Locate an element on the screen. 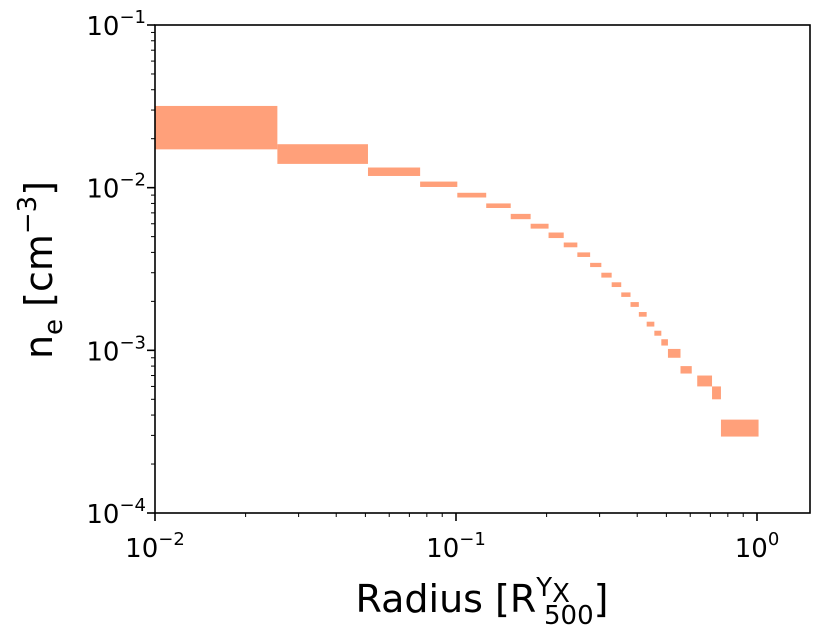  y-tick-label-0: 10⁻⁴ is located at coordinates (116, 512).